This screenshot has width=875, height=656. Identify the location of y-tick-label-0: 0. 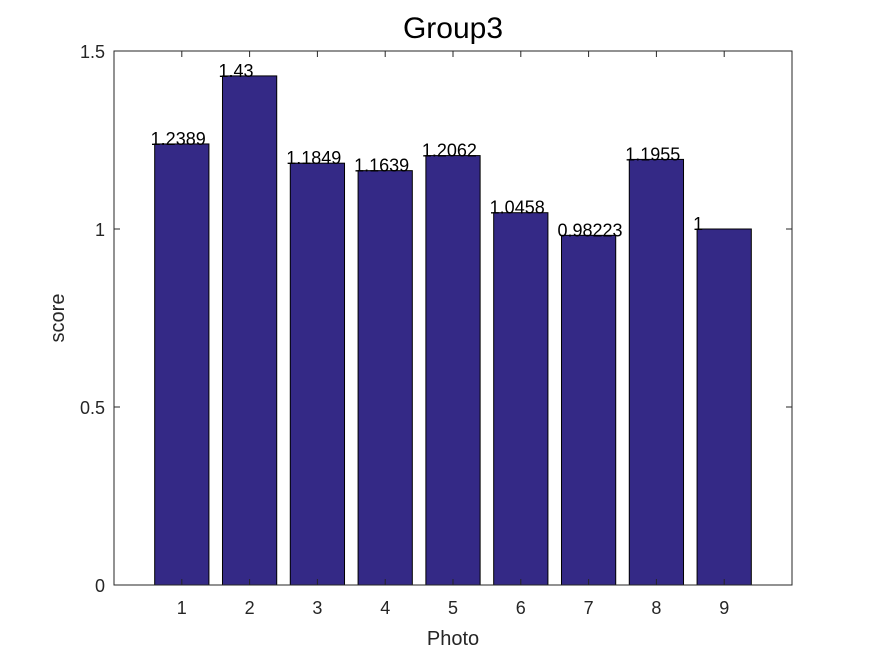
(100, 586).